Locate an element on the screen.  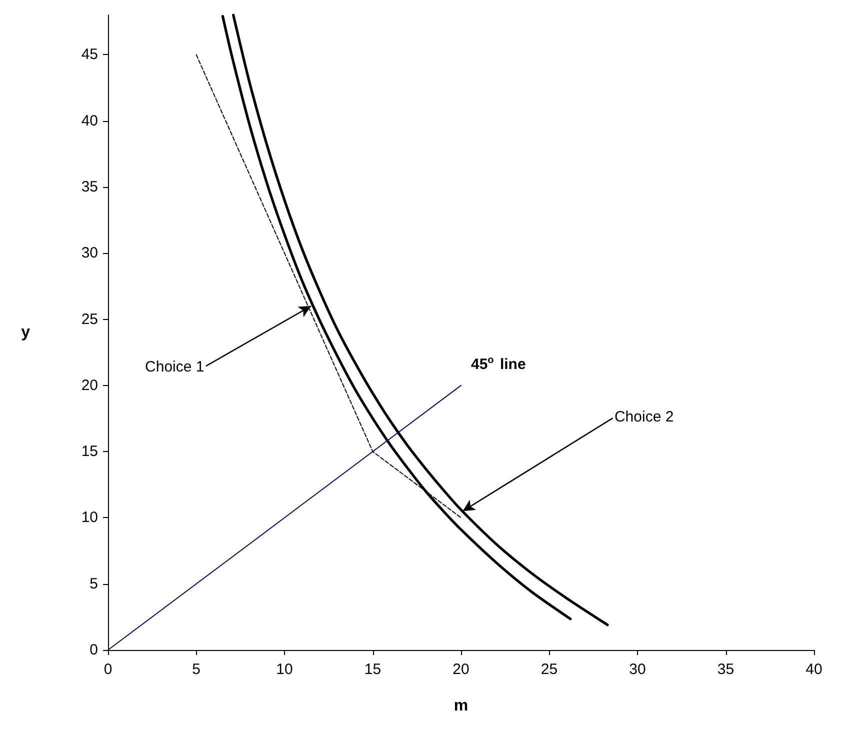
y-tick-label: 20 is located at coordinates (89, 385).